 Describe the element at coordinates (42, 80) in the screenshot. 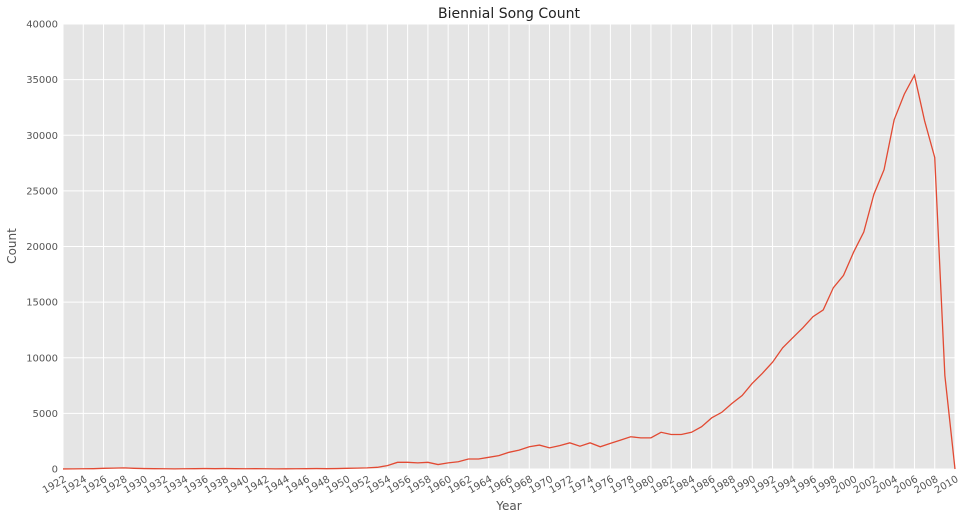

I see `y-tick-label: 35000` at that location.